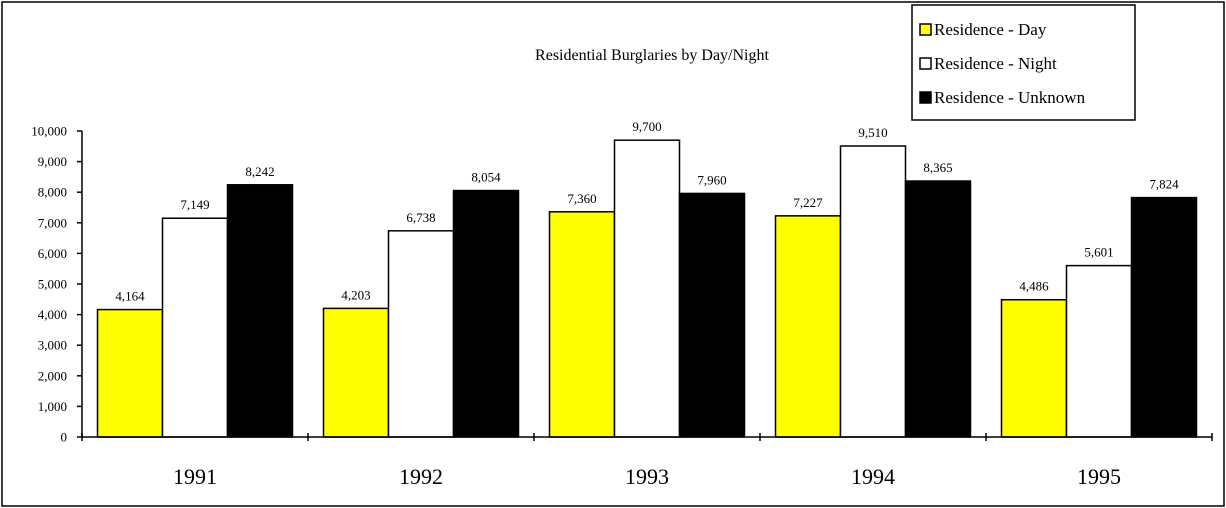 The image size is (1226, 508). I want to click on y-tick-label: 1,000, so click(52, 406).